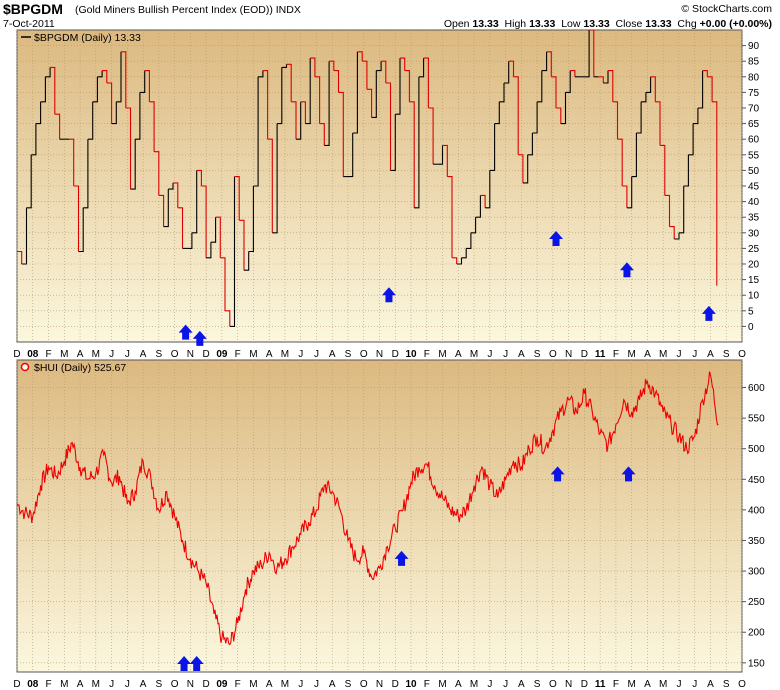 The height and width of the screenshot is (690, 780). What do you see at coordinates (25, 367) in the screenshot?
I see `legend-swatch` at bounding box center [25, 367].